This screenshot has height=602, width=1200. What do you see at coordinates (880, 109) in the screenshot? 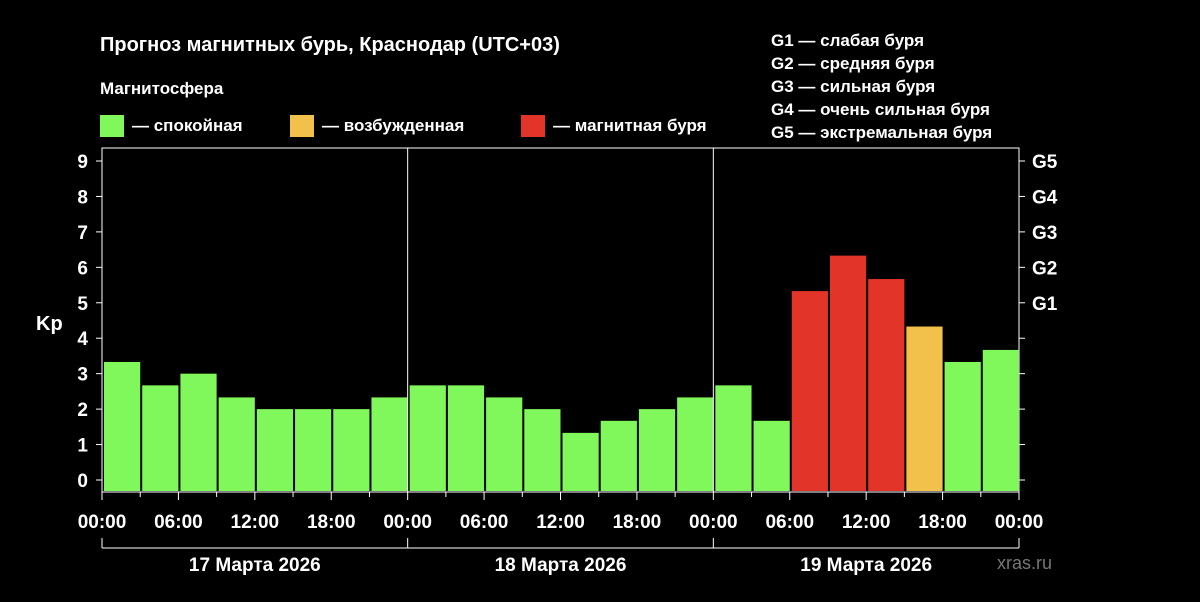
I see `g-scale-item-g4: G4 — очень сильная буря` at bounding box center [880, 109].